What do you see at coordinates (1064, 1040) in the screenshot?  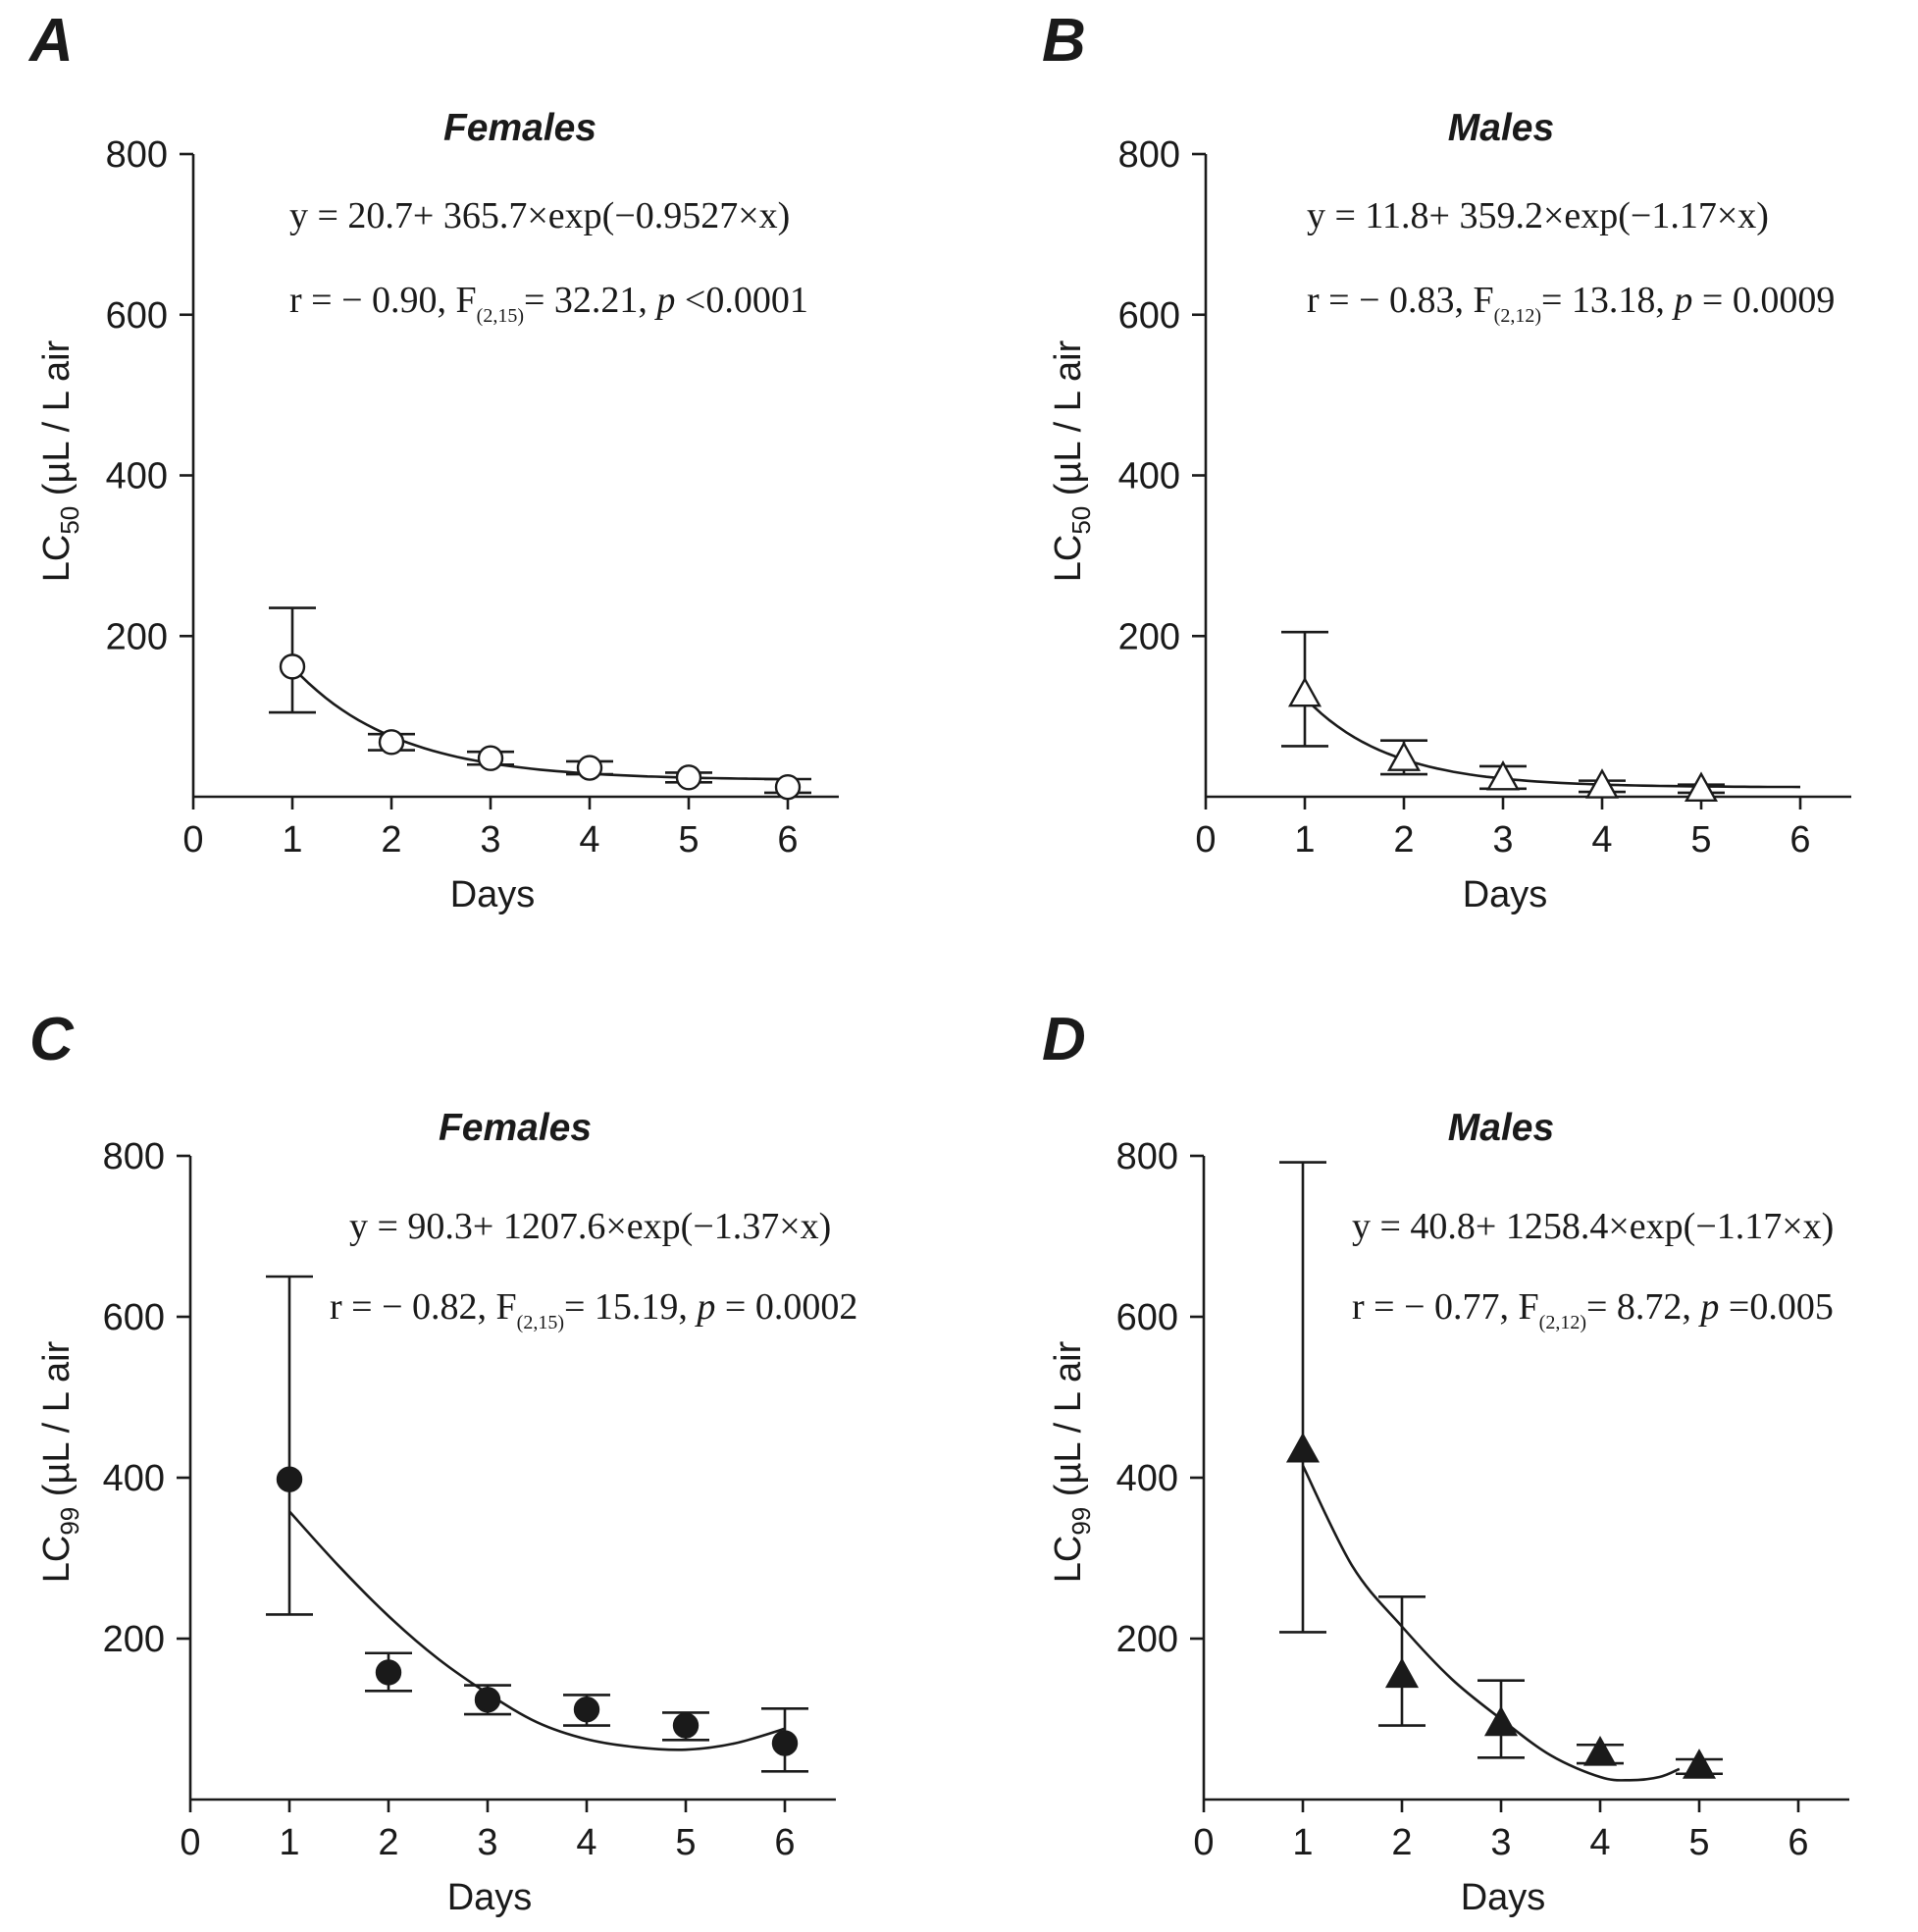 I see `panel-letter: D` at bounding box center [1064, 1040].